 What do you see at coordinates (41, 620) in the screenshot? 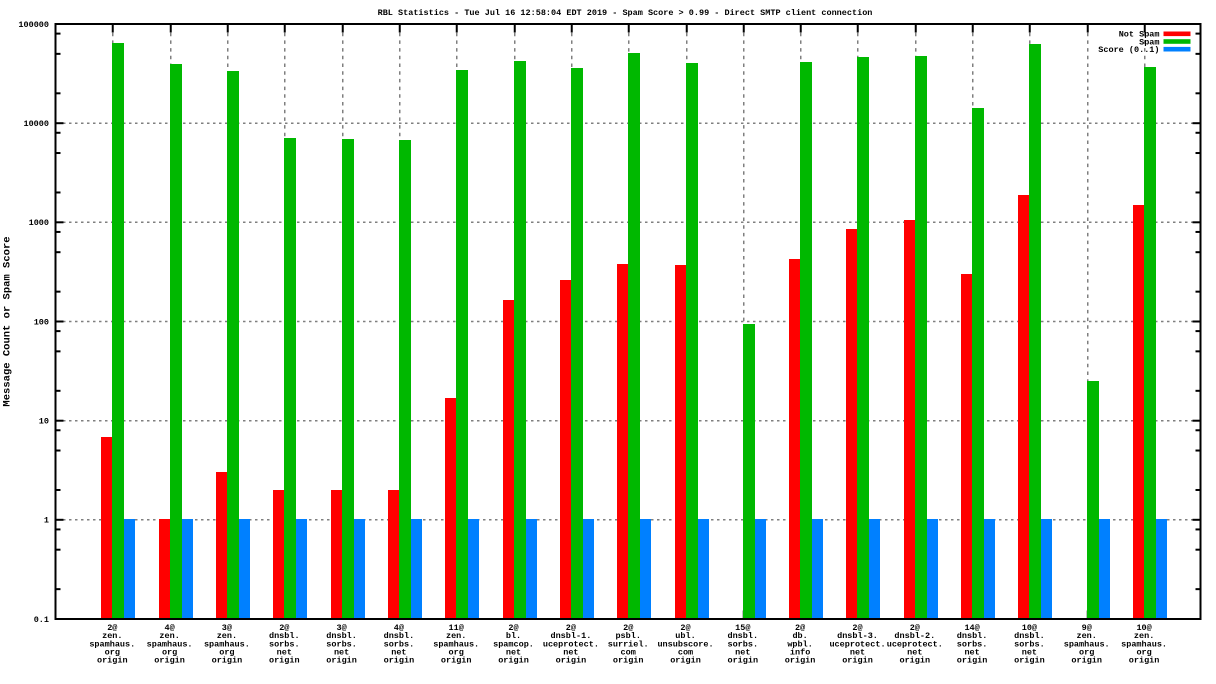
I see `svg-text: 0.1` at bounding box center [41, 620].